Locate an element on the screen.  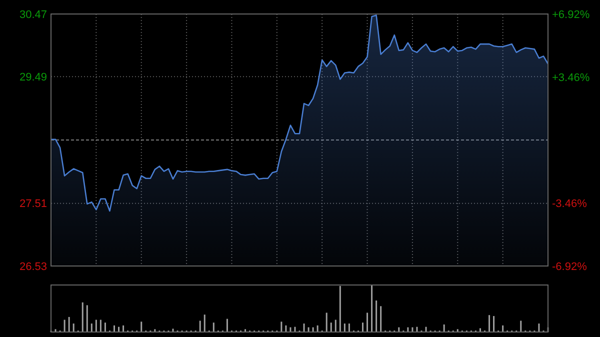
y2-tick-label: -6.92% is located at coordinates (570, 266).